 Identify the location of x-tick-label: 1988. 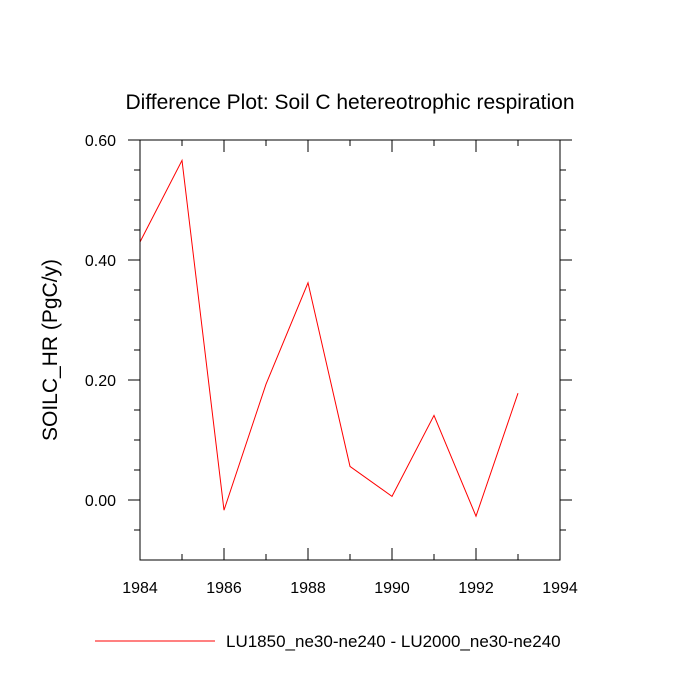
(308, 588).